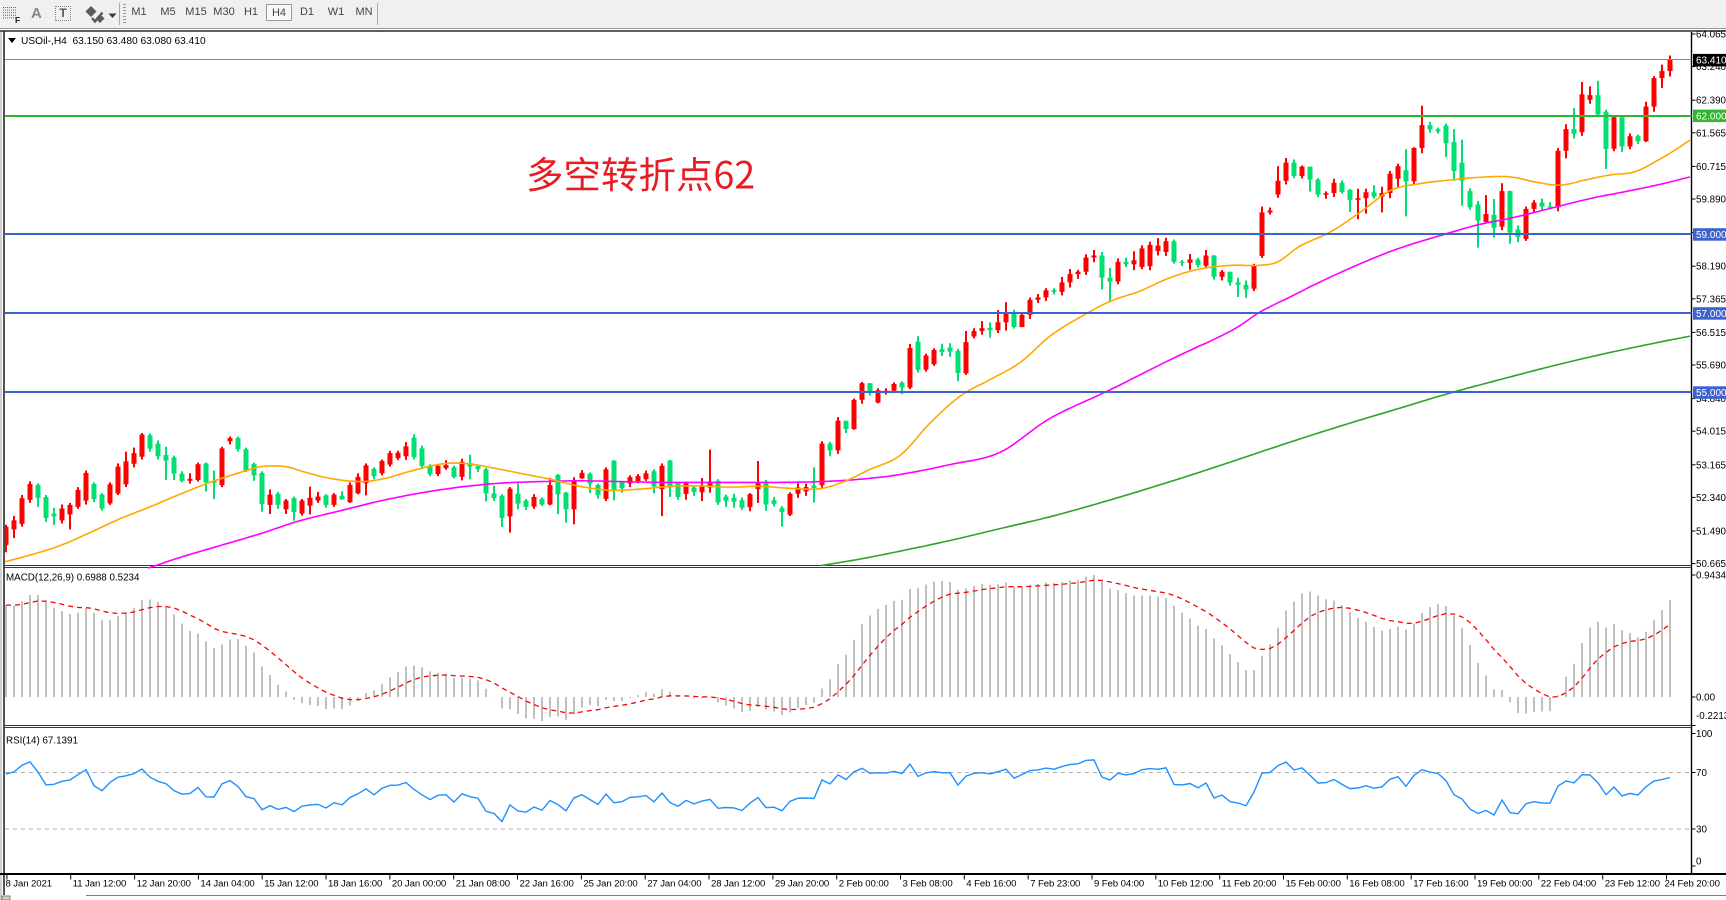 The image size is (1726, 900). I want to click on svg-text: 70, so click(1701, 773).